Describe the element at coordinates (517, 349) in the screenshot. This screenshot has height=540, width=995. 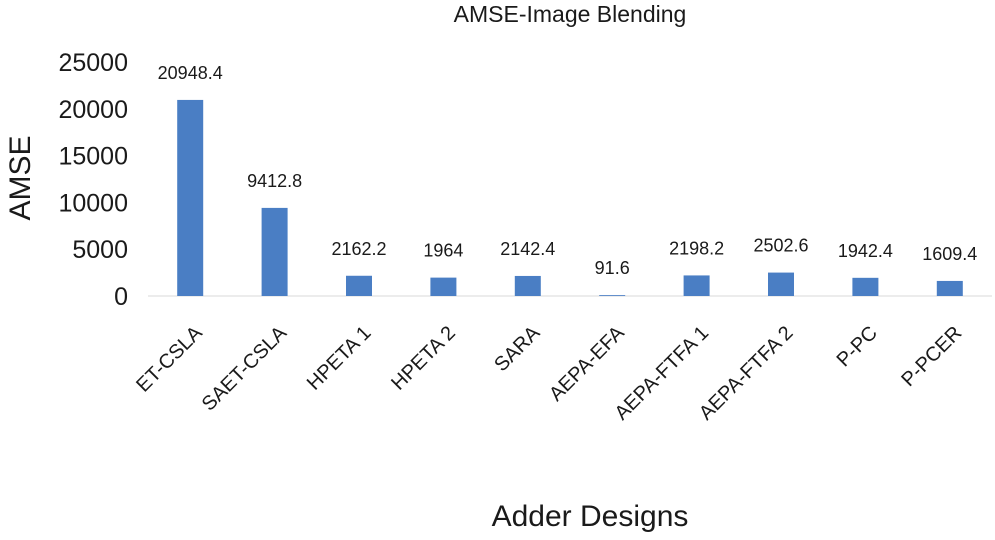
I see `x-tick-label: SARA` at that location.